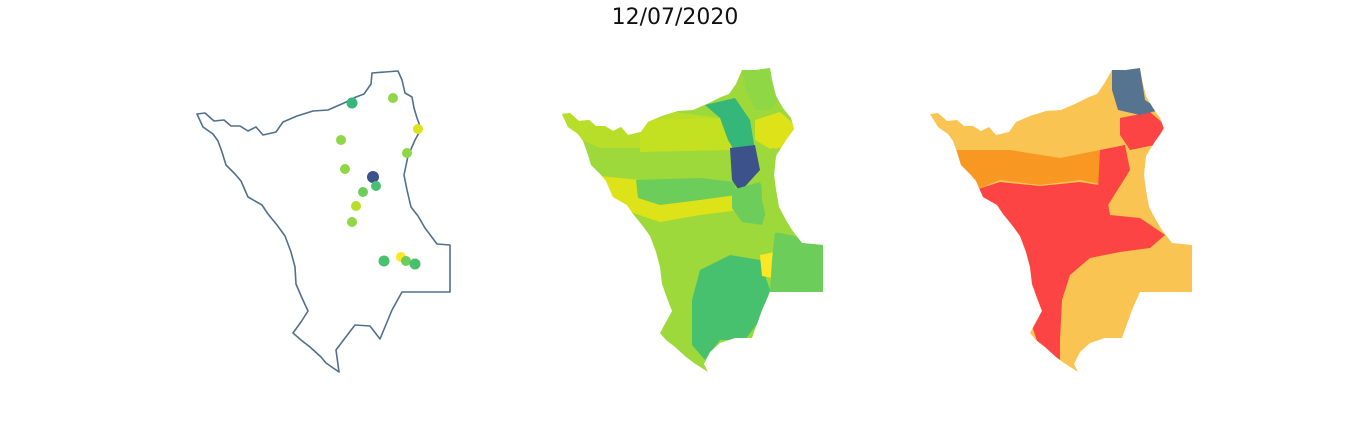  Describe the element at coordinates (675, 17) in the screenshot. I see `map-date-title: 12/07/2020` at that location.